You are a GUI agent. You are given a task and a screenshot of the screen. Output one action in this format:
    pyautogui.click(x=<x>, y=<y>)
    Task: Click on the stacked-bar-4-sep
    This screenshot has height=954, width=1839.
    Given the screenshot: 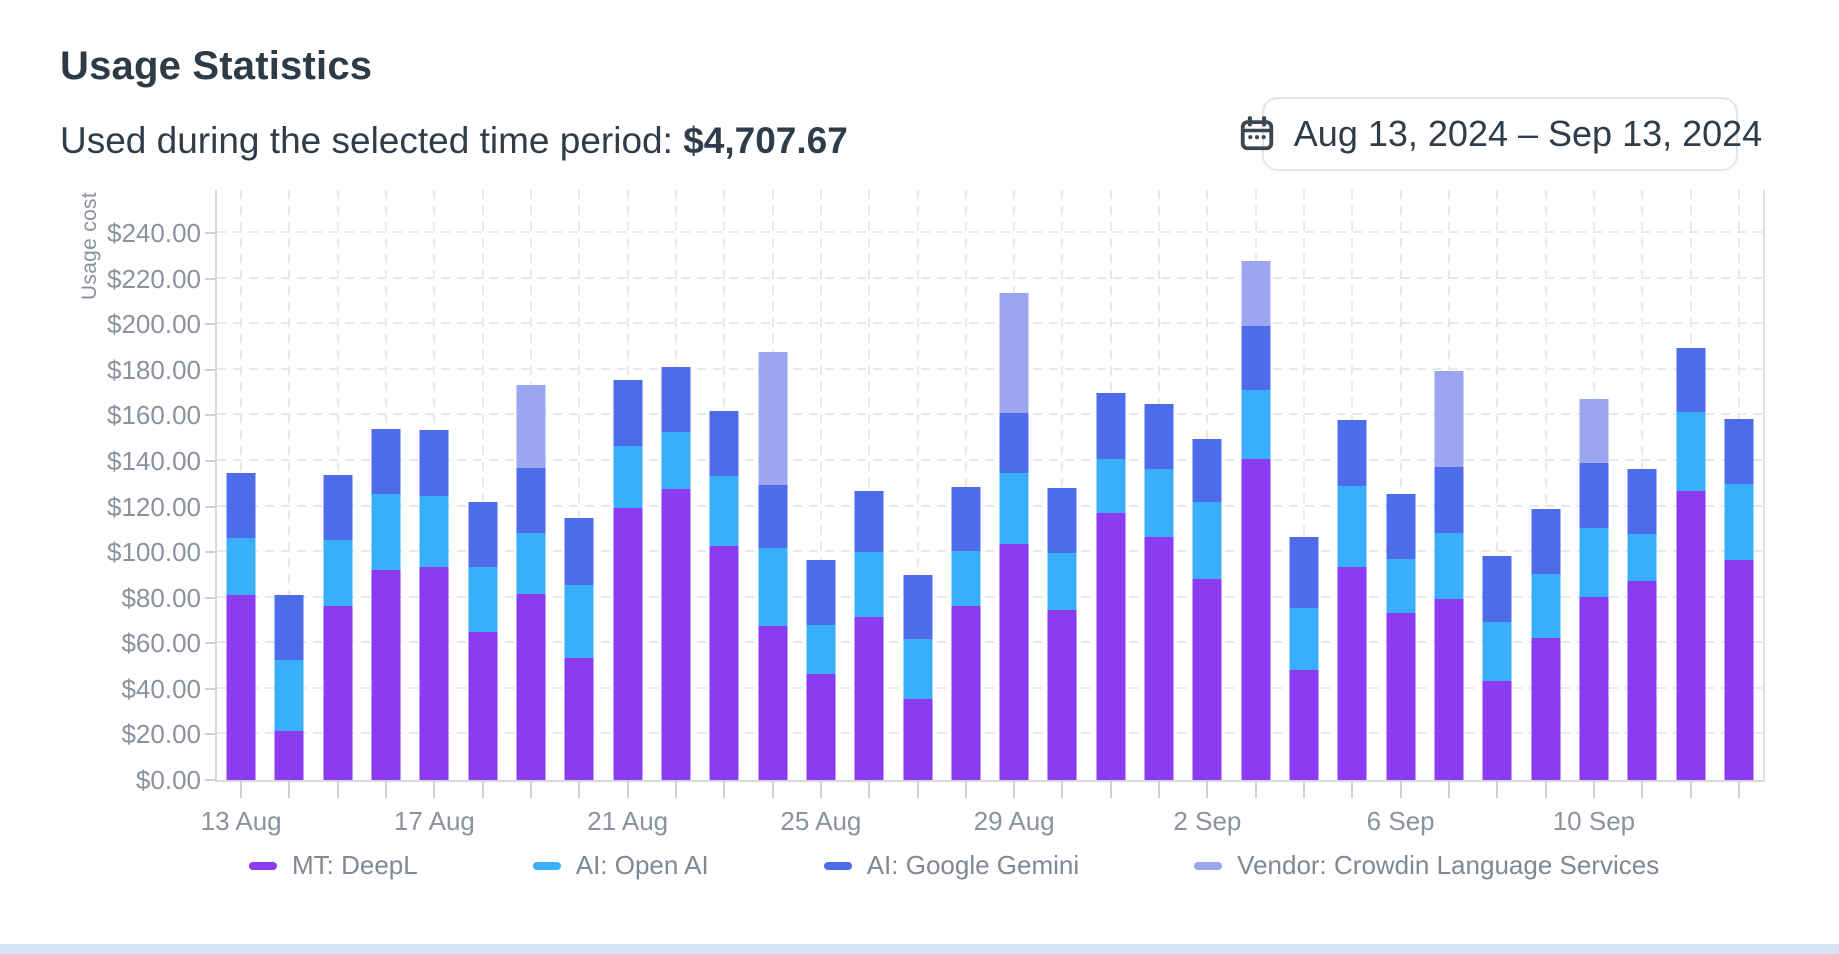 What is the action you would take?
    pyautogui.click(x=1304, y=658)
    